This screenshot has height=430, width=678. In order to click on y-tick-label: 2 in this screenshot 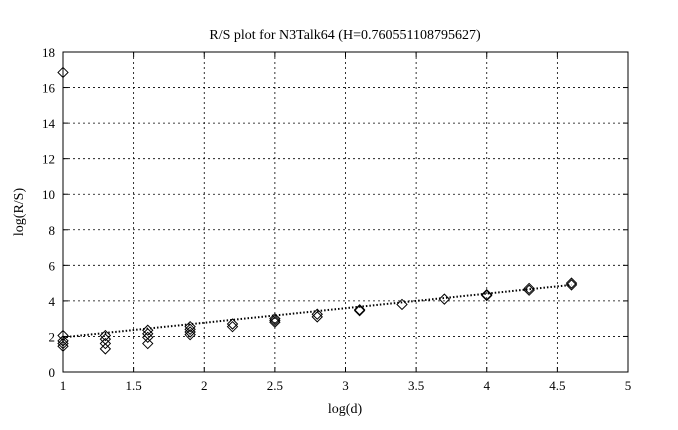, I will do `click(52, 336)`.